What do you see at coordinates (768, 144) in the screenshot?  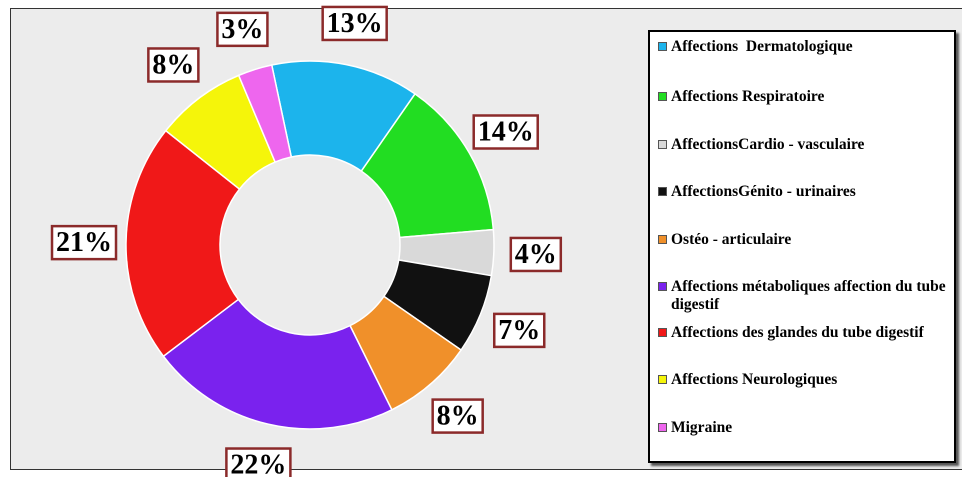 I see `legend-label: AffectionsCardio - vasculaire` at bounding box center [768, 144].